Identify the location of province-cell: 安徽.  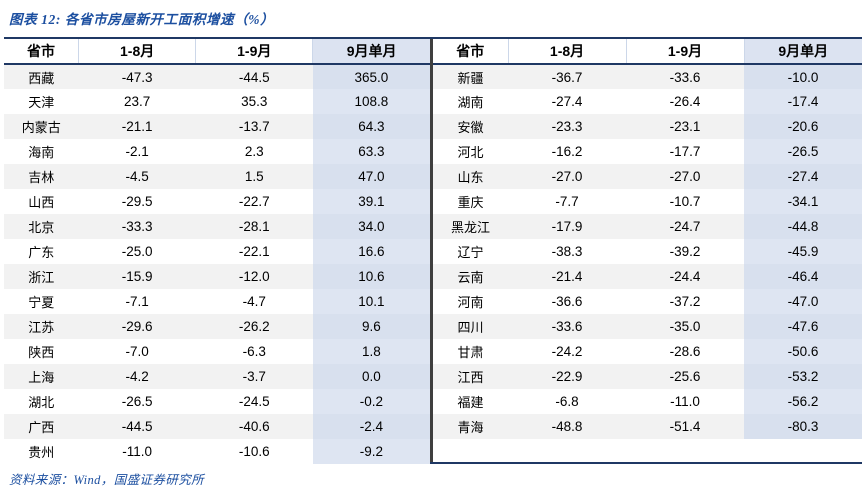
(471, 126).